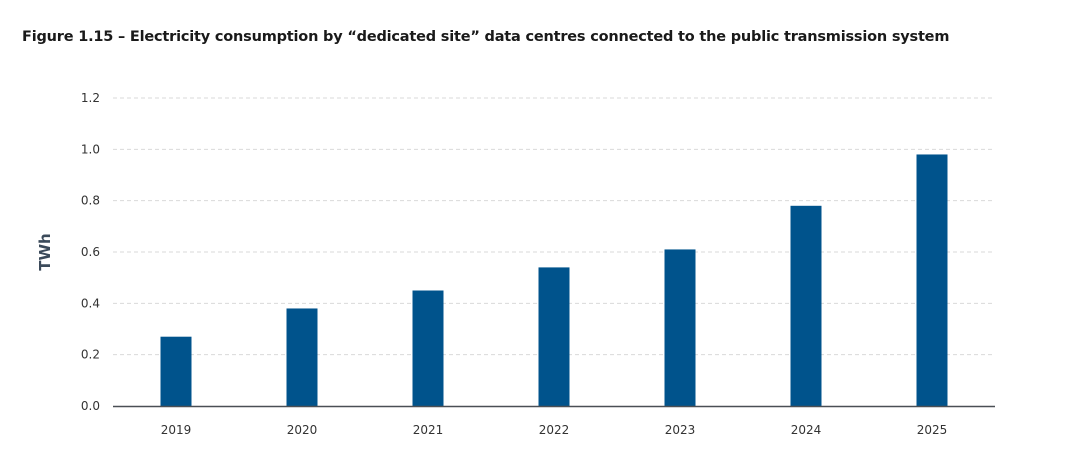 The height and width of the screenshot is (467, 1090). I want to click on bar-2025, so click(932, 280).